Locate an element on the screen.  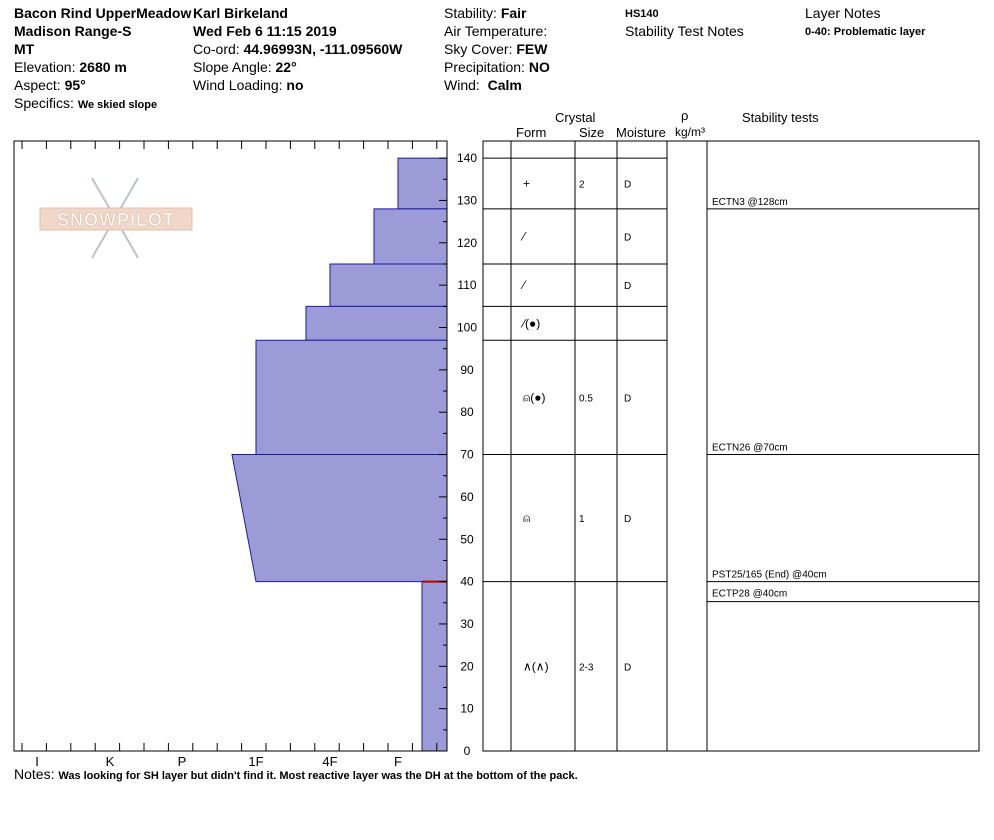
logo-banner is located at coordinates (116, 219).